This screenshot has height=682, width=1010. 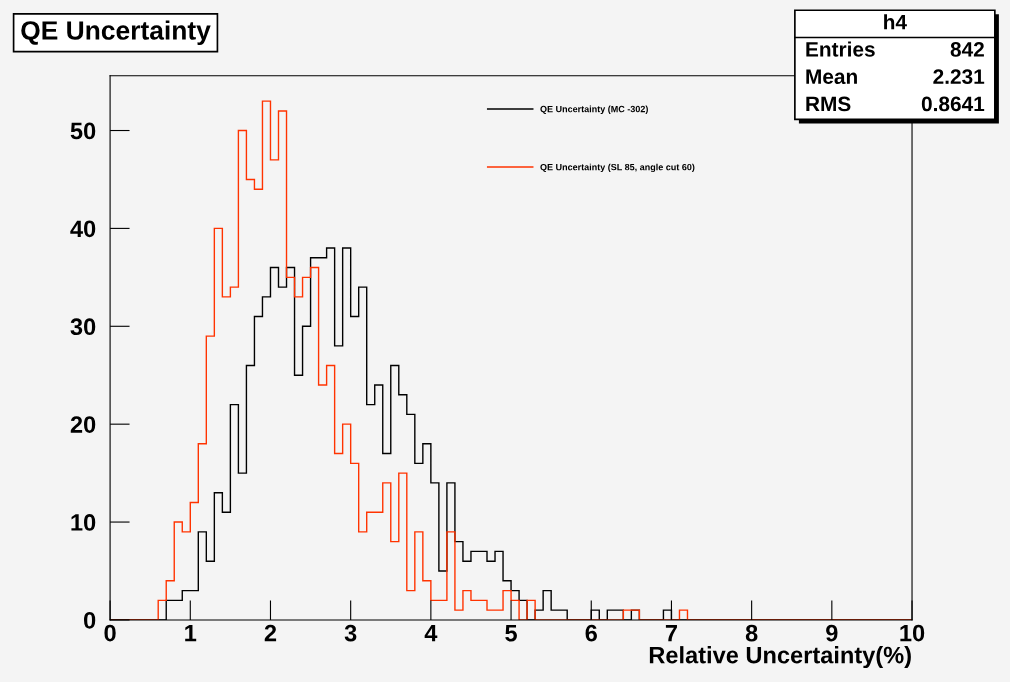 I want to click on x-tick-label: 9, so click(x=832, y=633).